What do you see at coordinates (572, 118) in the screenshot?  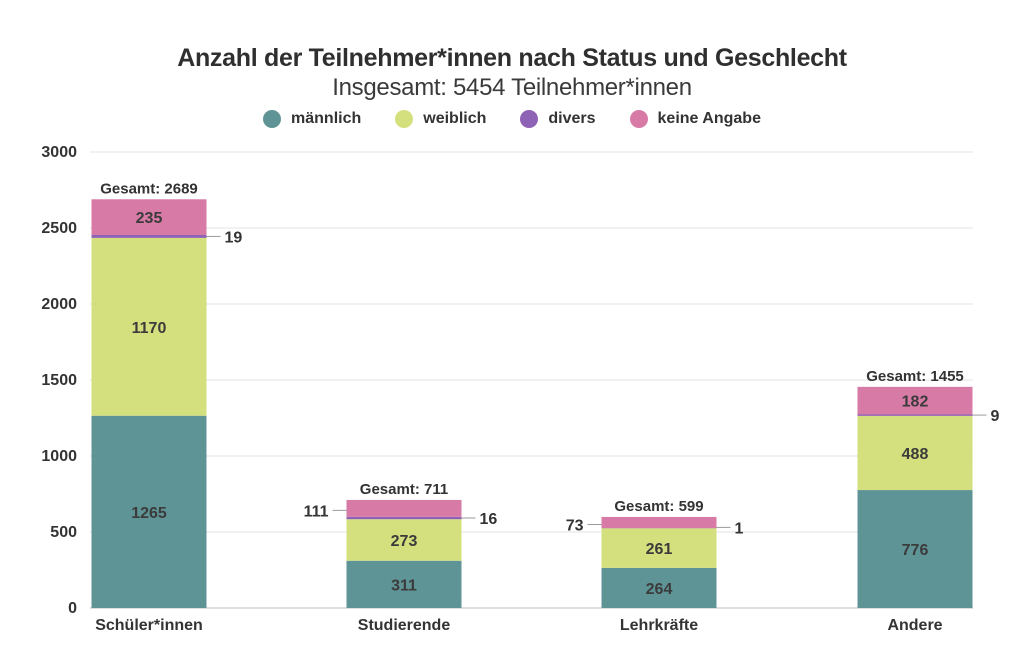 I see `legend-label-divers: divers` at bounding box center [572, 118].